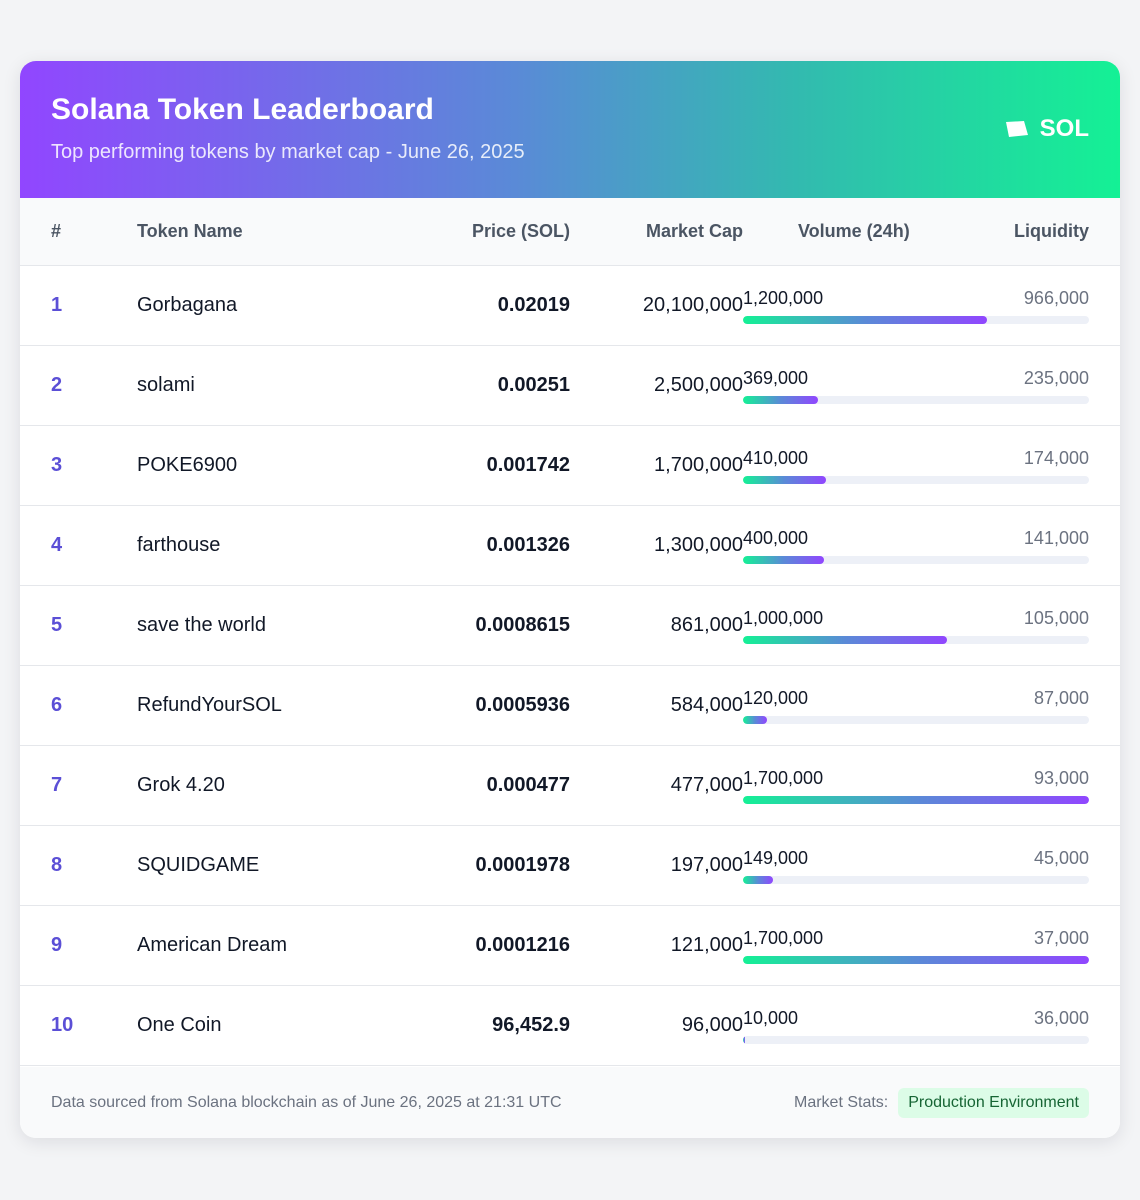 This screenshot has width=1140, height=1200. I want to click on token-liquidity: 105,000, so click(1056, 618).